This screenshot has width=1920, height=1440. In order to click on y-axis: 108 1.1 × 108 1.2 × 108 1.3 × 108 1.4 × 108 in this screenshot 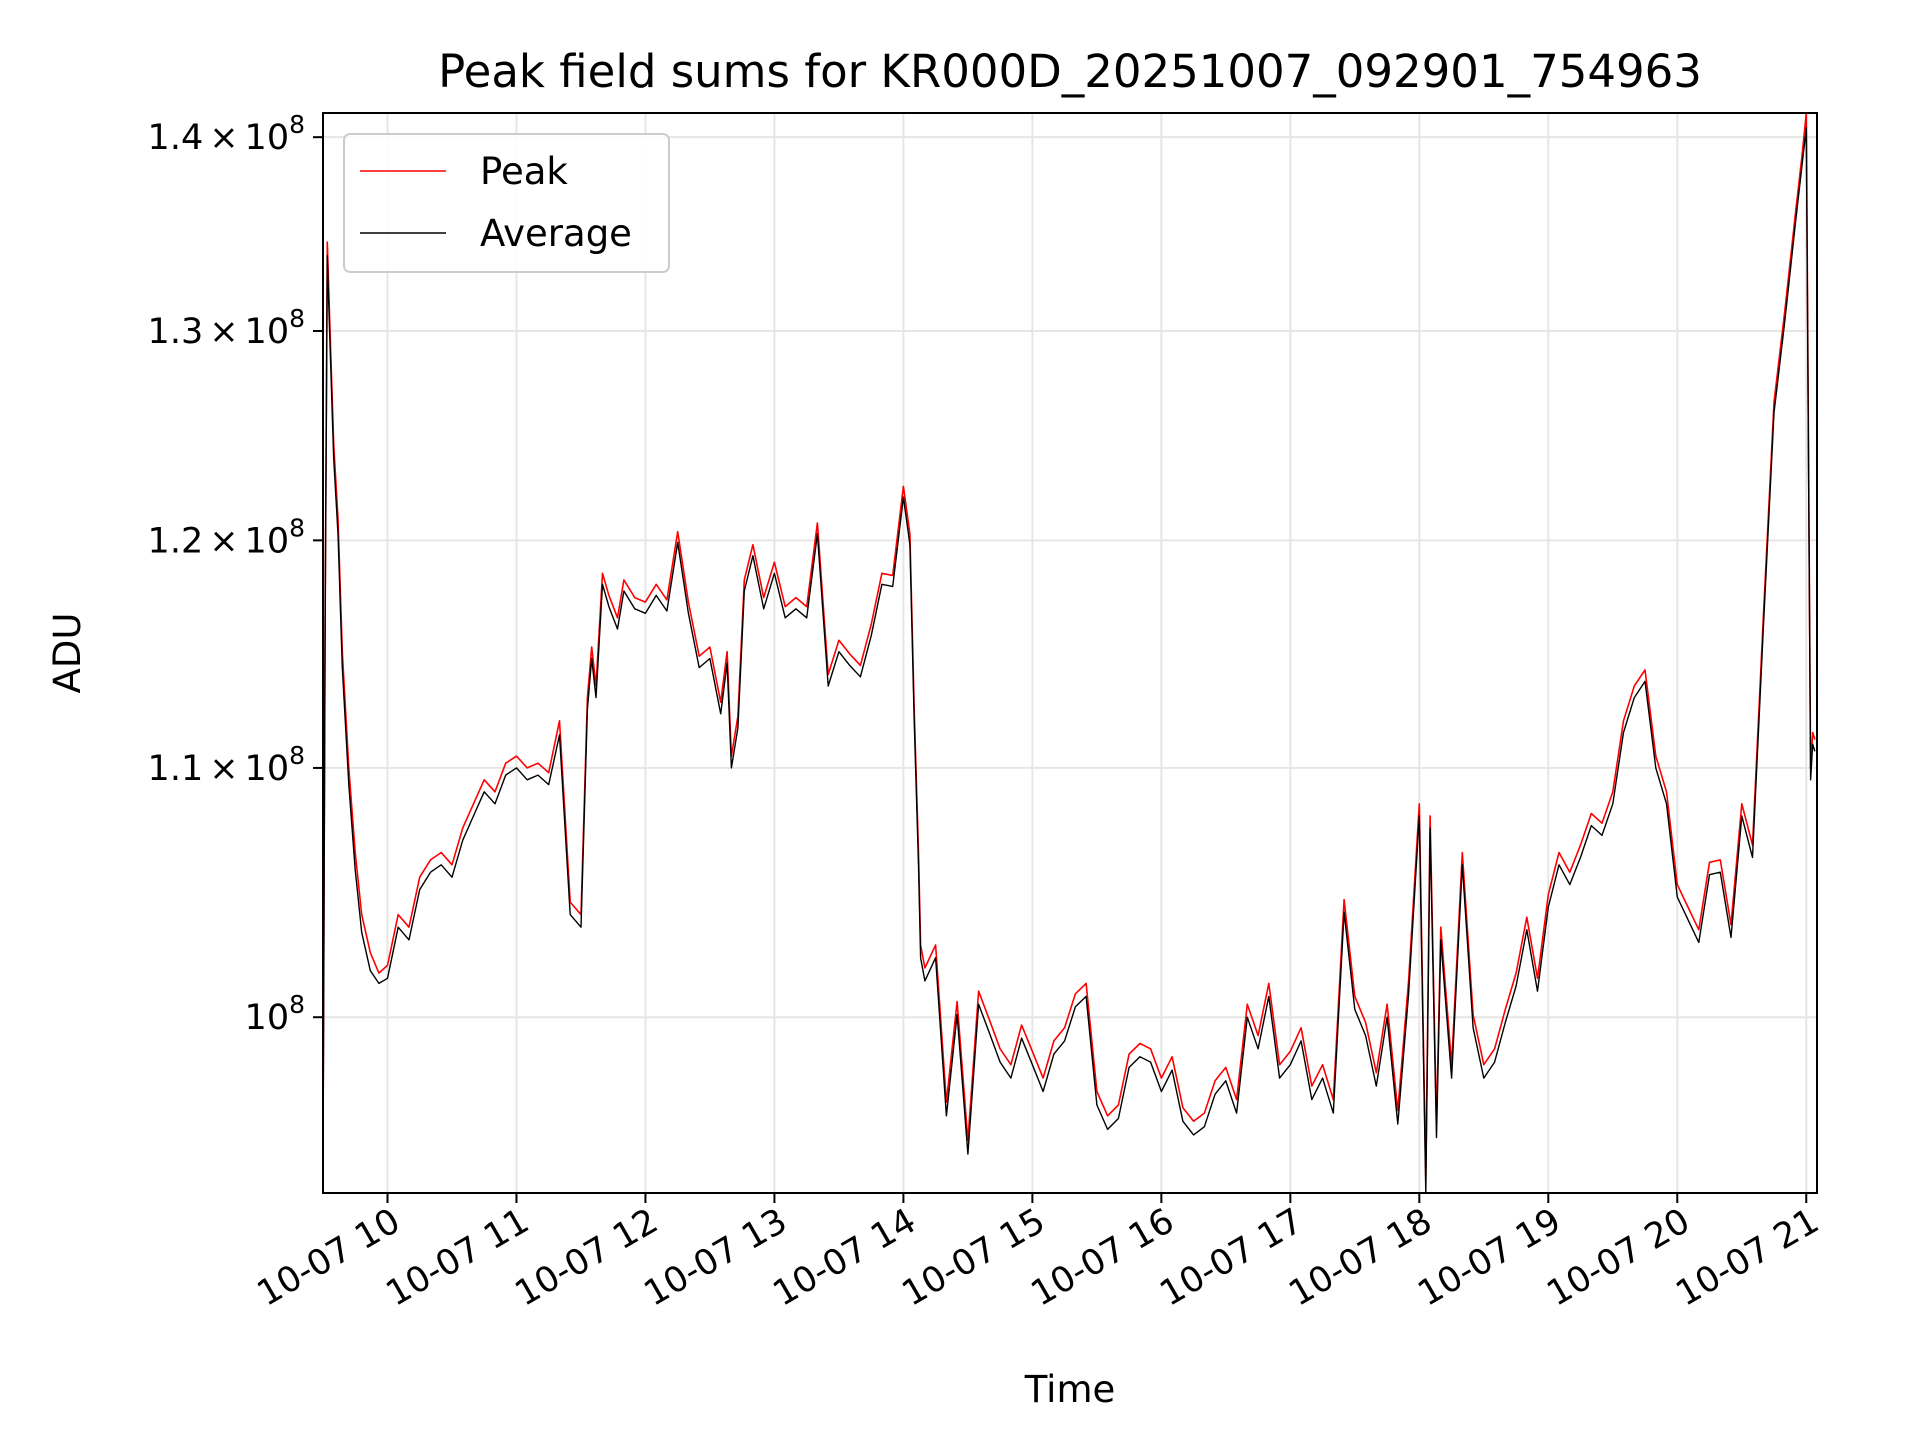, I will do `click(235, 574)`.